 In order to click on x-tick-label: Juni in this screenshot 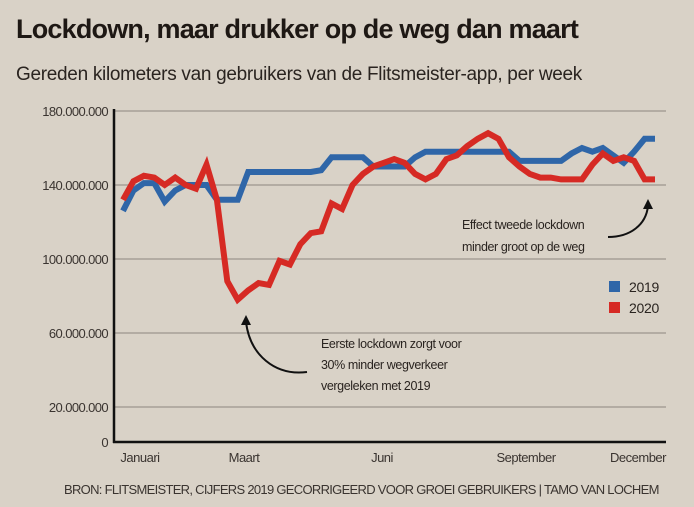, I will do `click(382, 457)`.